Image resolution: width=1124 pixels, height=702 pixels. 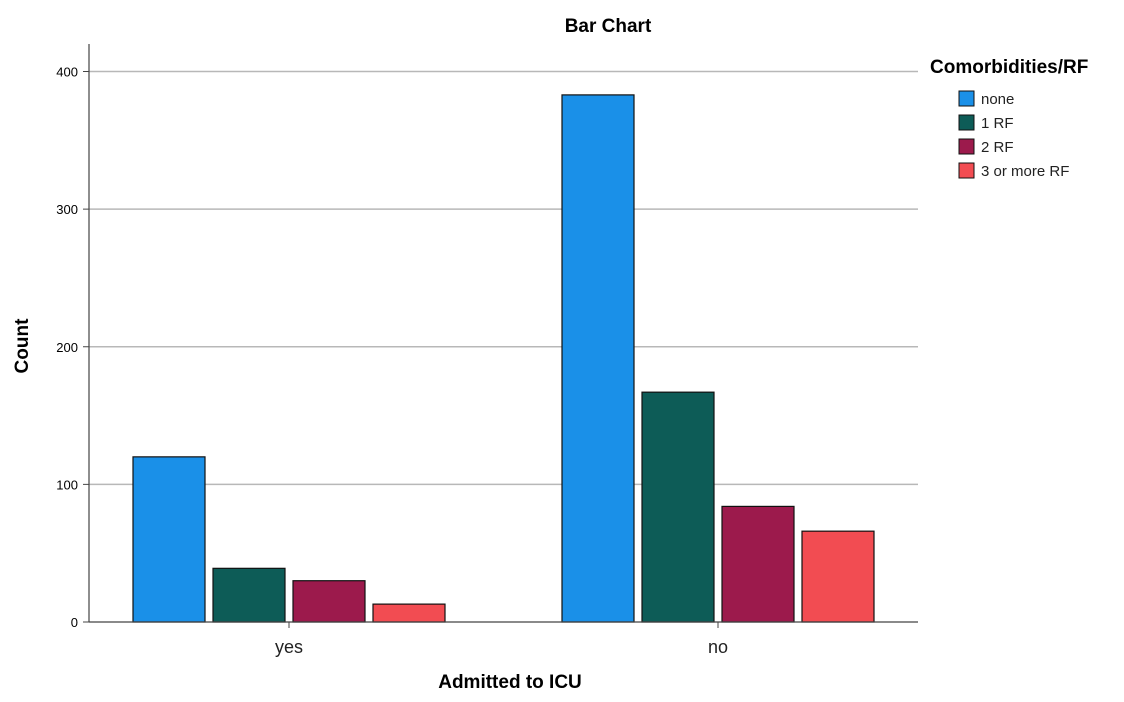 What do you see at coordinates (997, 99) in the screenshot?
I see `legend-label: none` at bounding box center [997, 99].